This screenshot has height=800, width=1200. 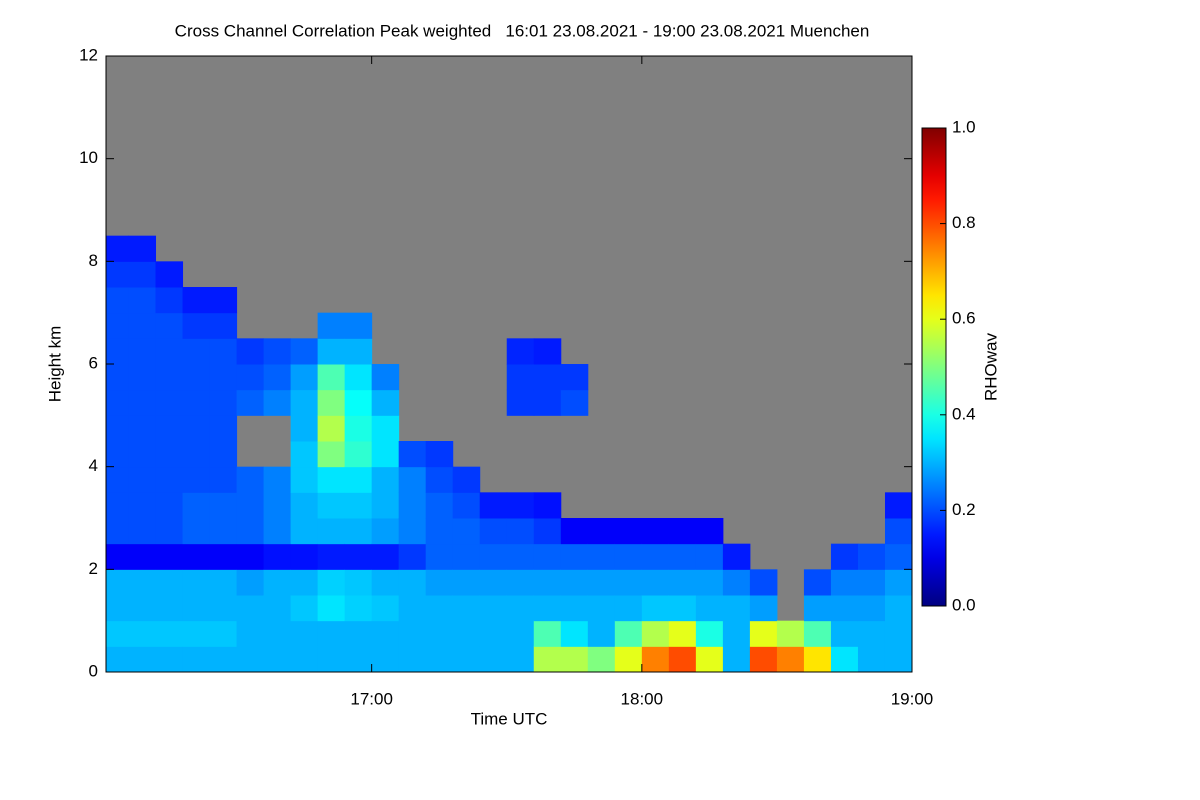 I want to click on colorbar-tick-label: 0.6, so click(x=964, y=318).